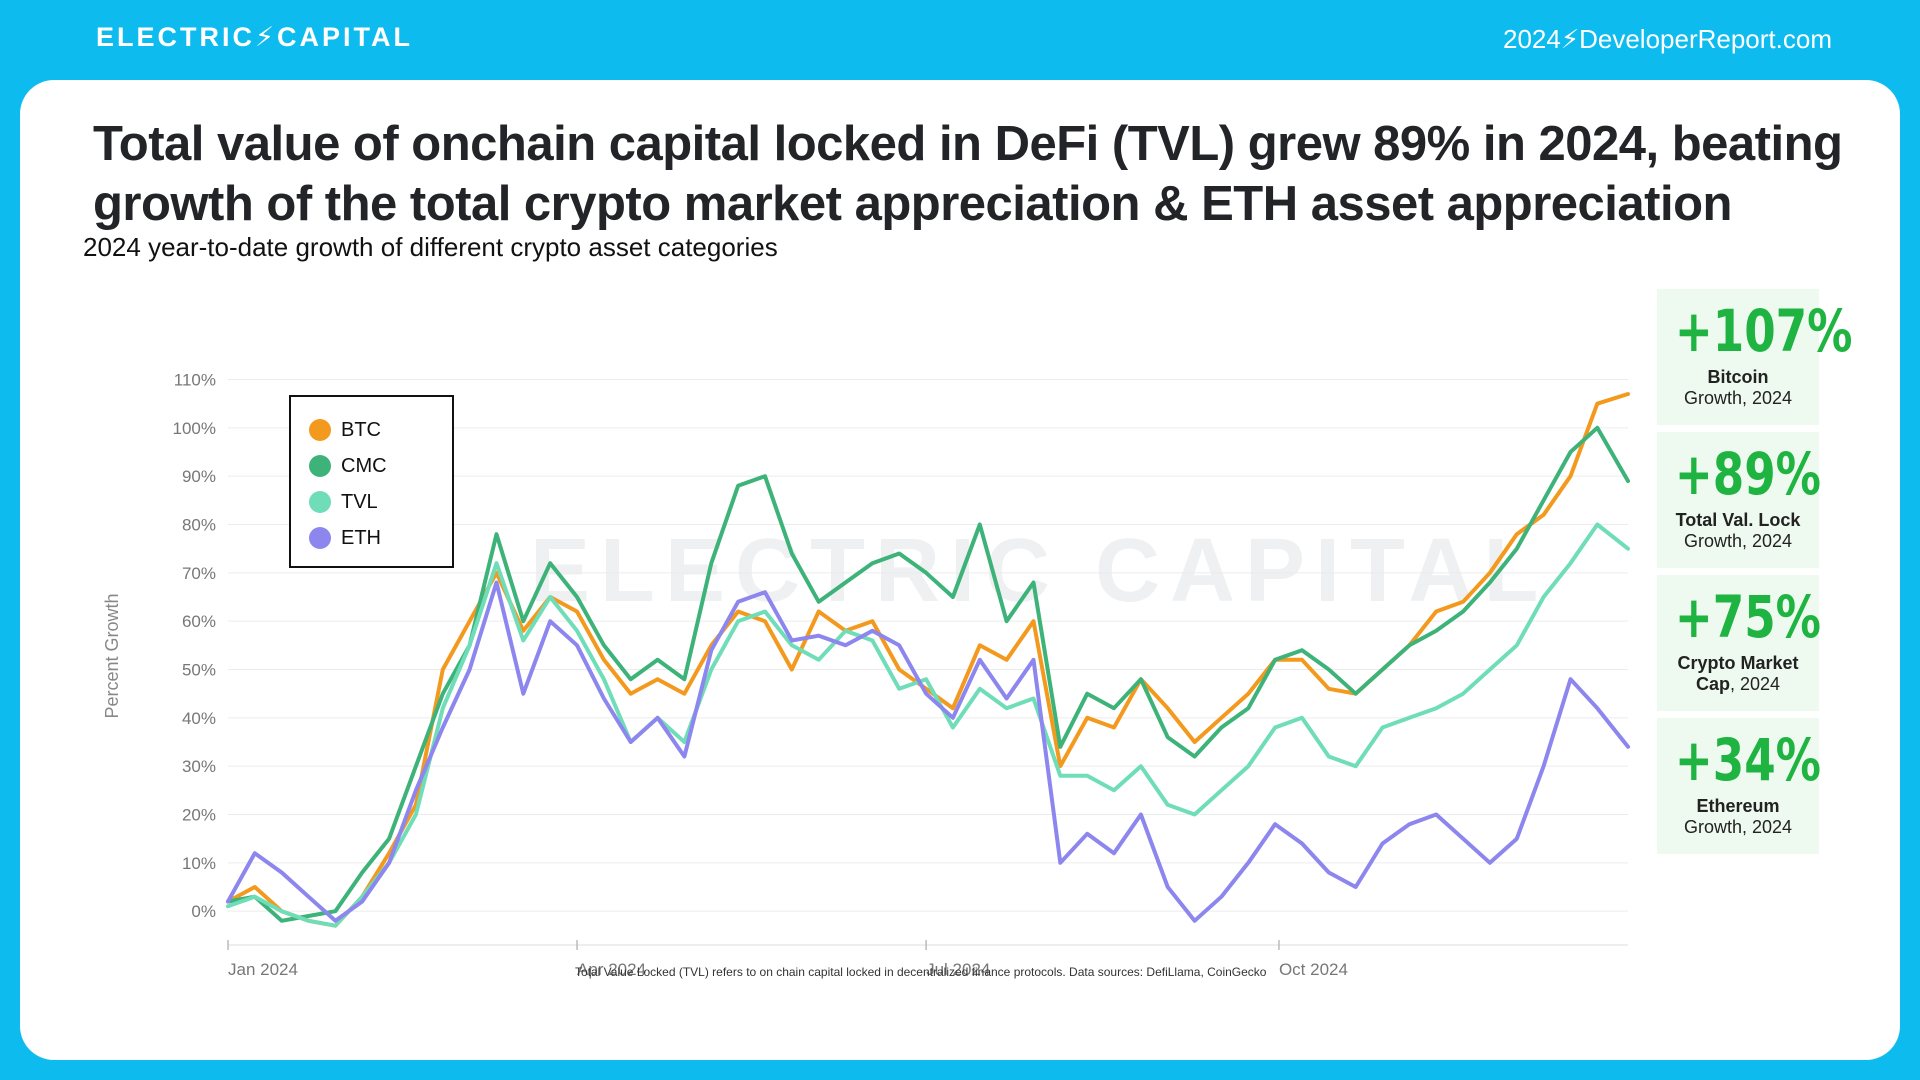 The width and height of the screenshot is (1920, 1080). I want to click on legend-label-eth: ETH, so click(361, 538).